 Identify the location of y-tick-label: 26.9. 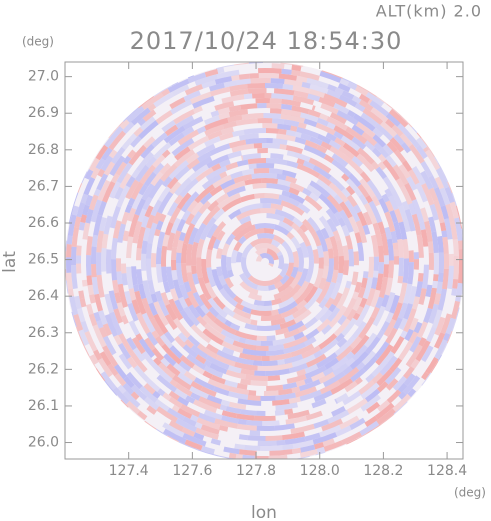
(43, 113).